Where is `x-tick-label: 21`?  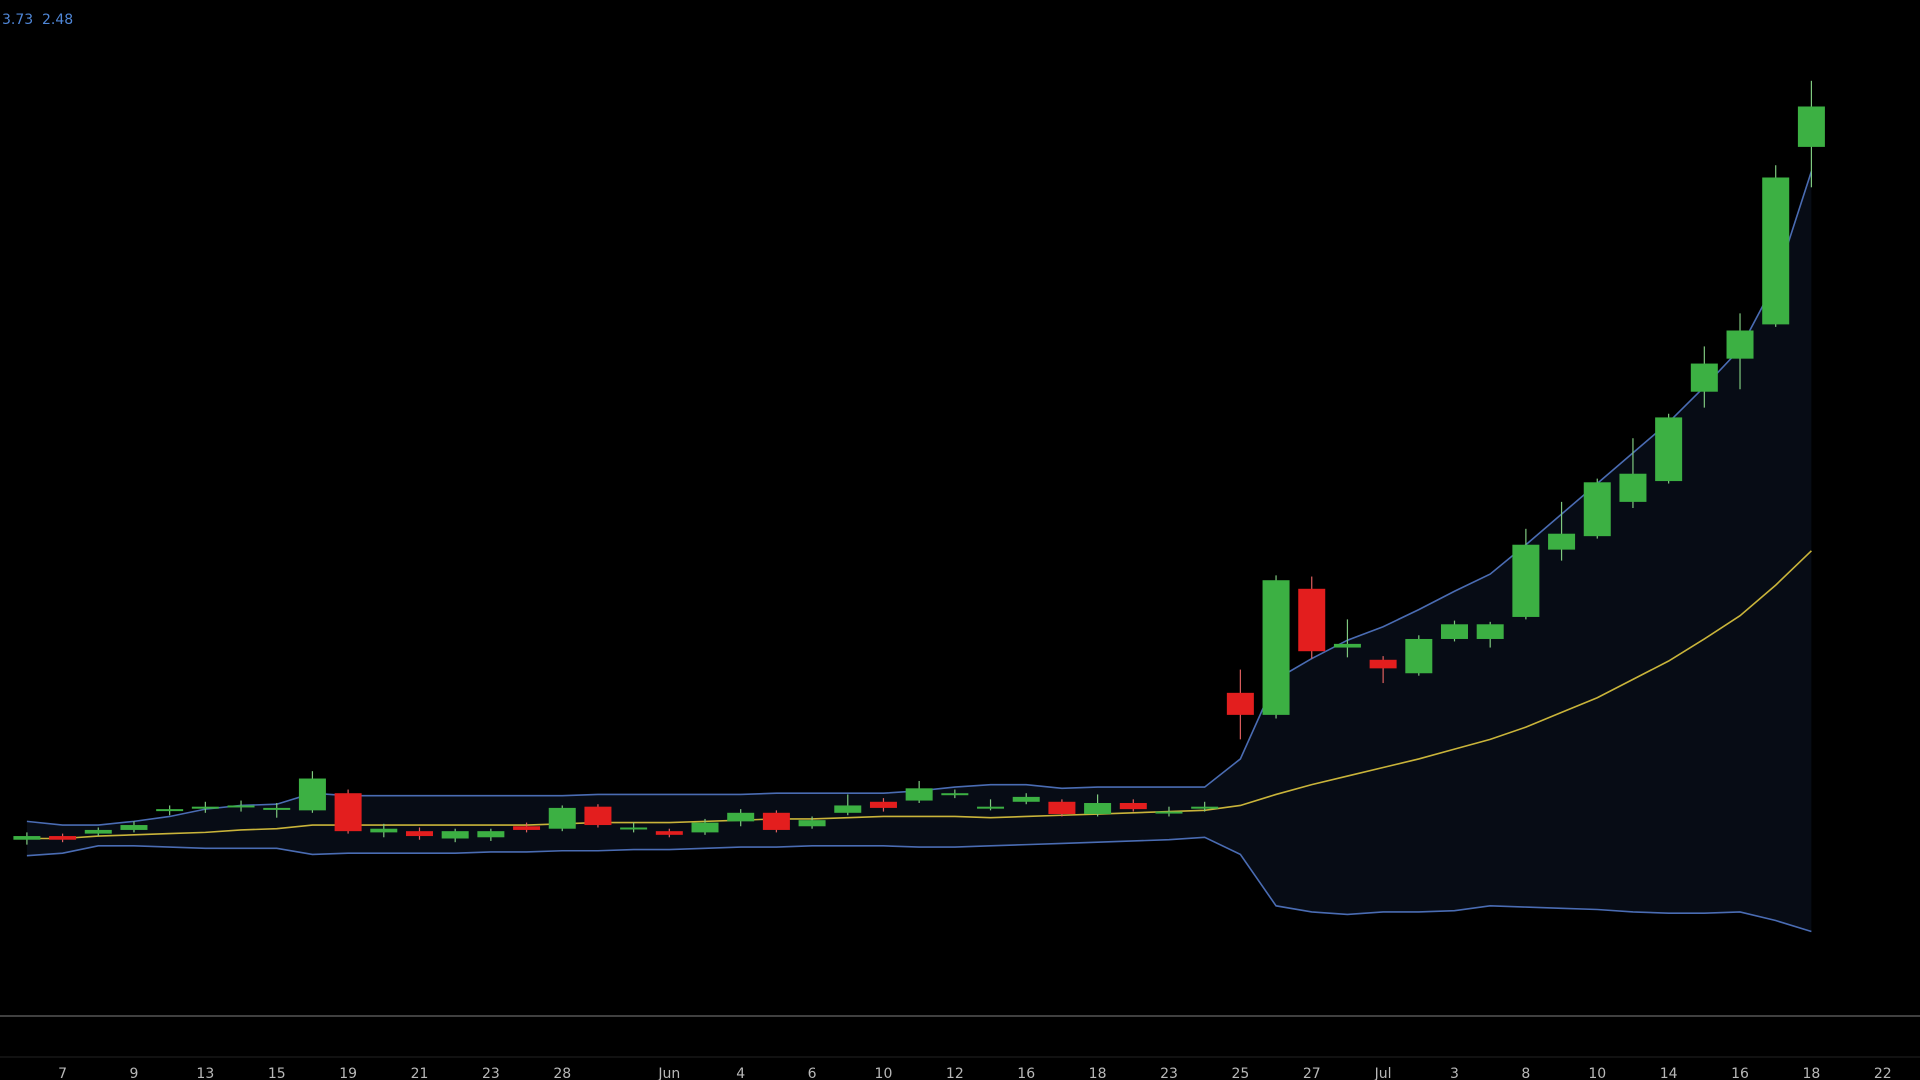
x-tick-label: 21 is located at coordinates (420, 1073).